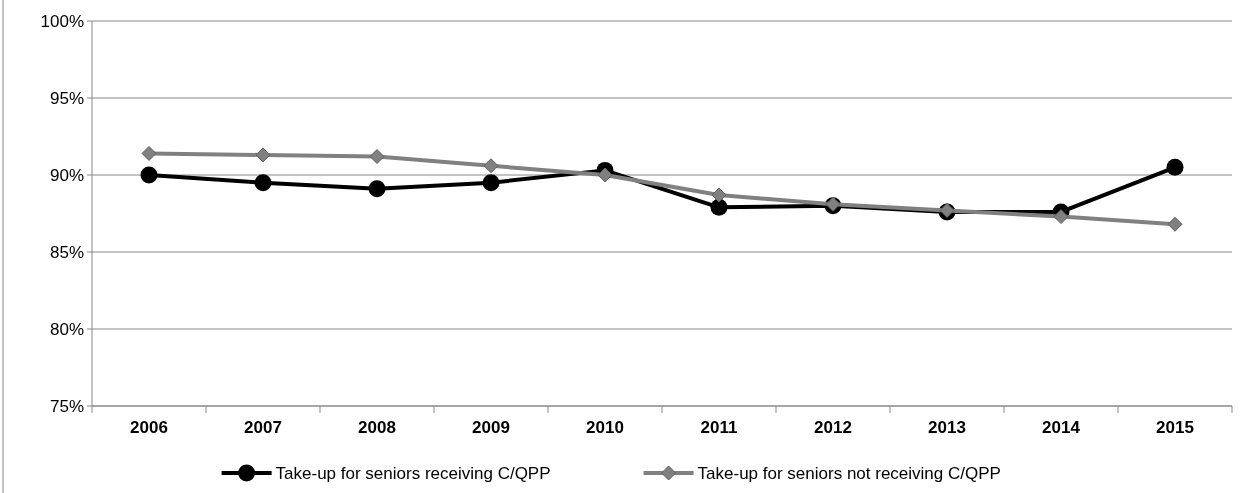 The width and height of the screenshot is (1244, 493). Describe the element at coordinates (1175, 427) in the screenshot. I see `x-tick-label: 2015` at that location.